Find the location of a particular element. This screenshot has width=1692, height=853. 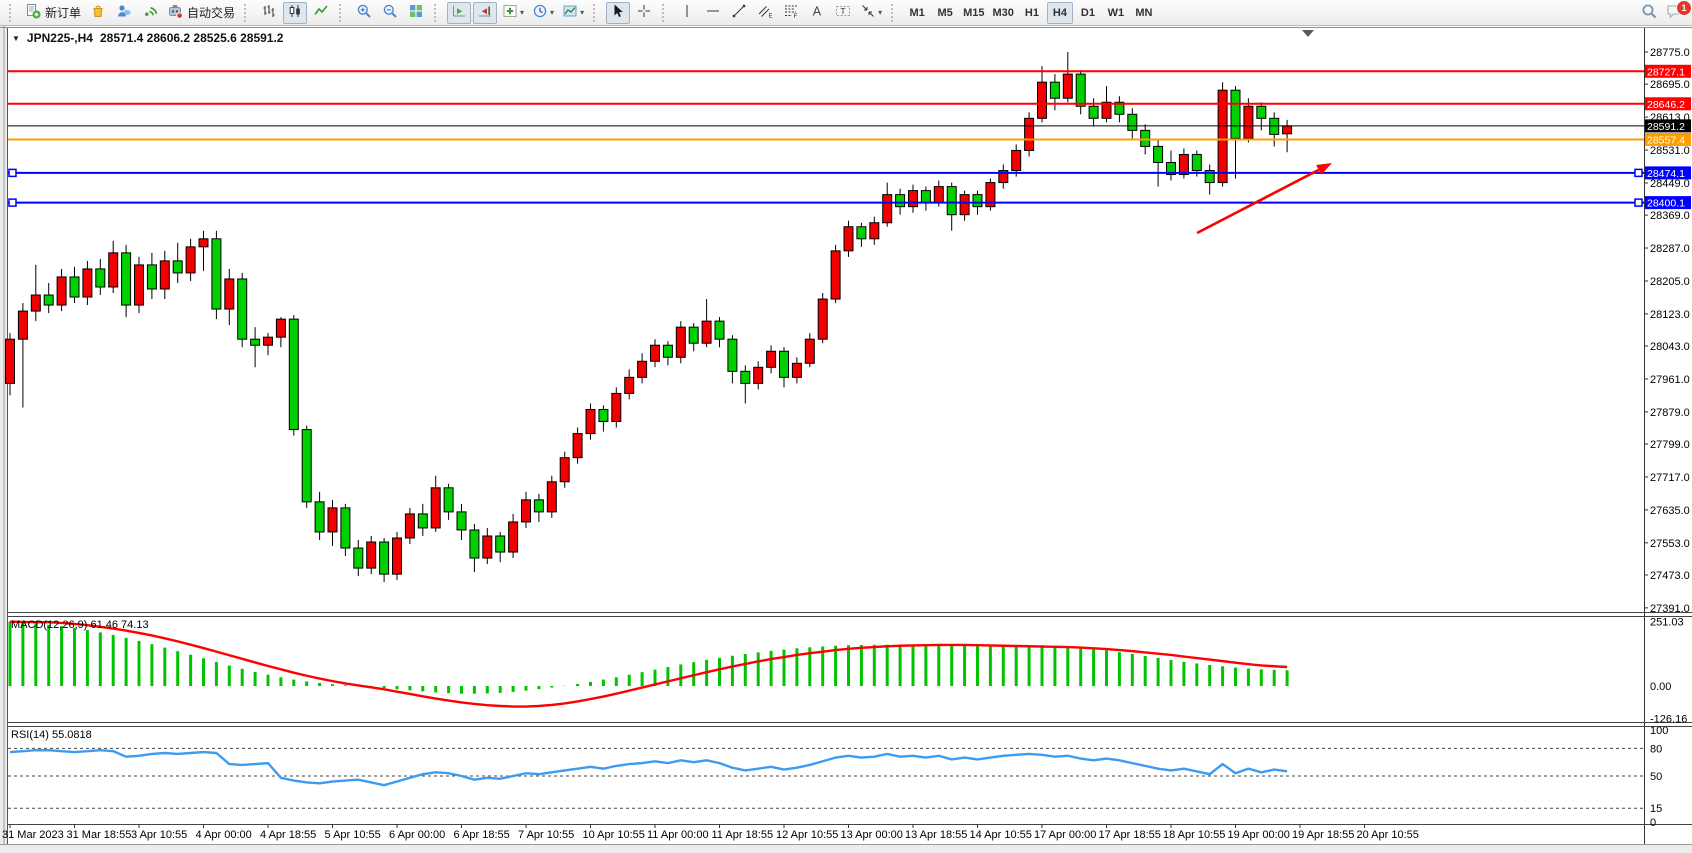

trendline-button is located at coordinates (739, 13).